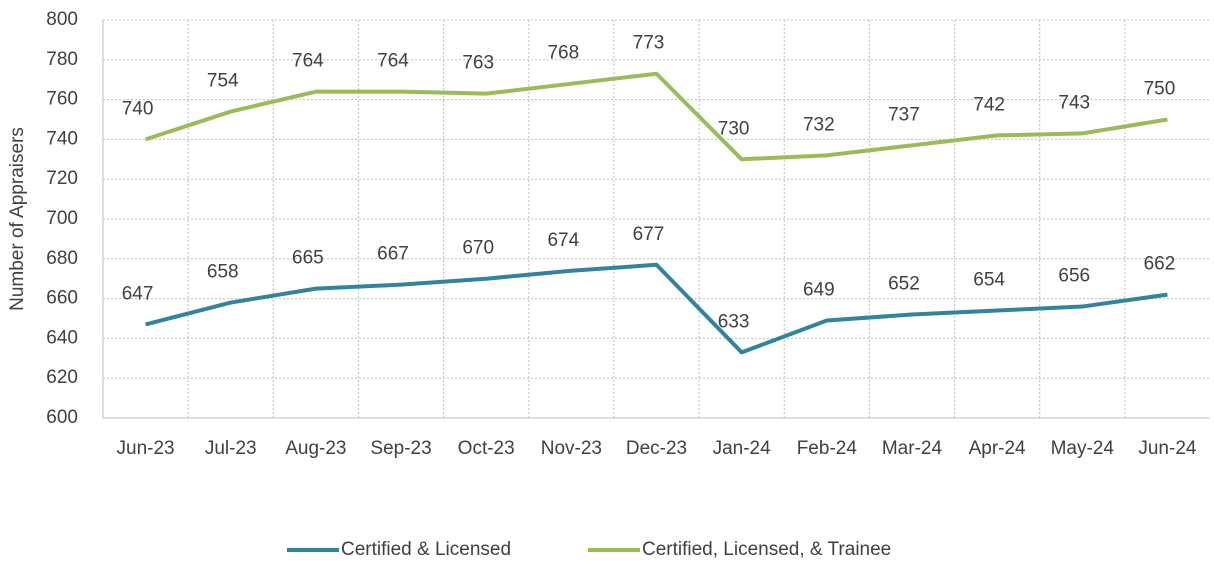 This screenshot has width=1214, height=569. Describe the element at coordinates (62, 19) in the screenshot. I see `y-tick-label: 800` at that location.